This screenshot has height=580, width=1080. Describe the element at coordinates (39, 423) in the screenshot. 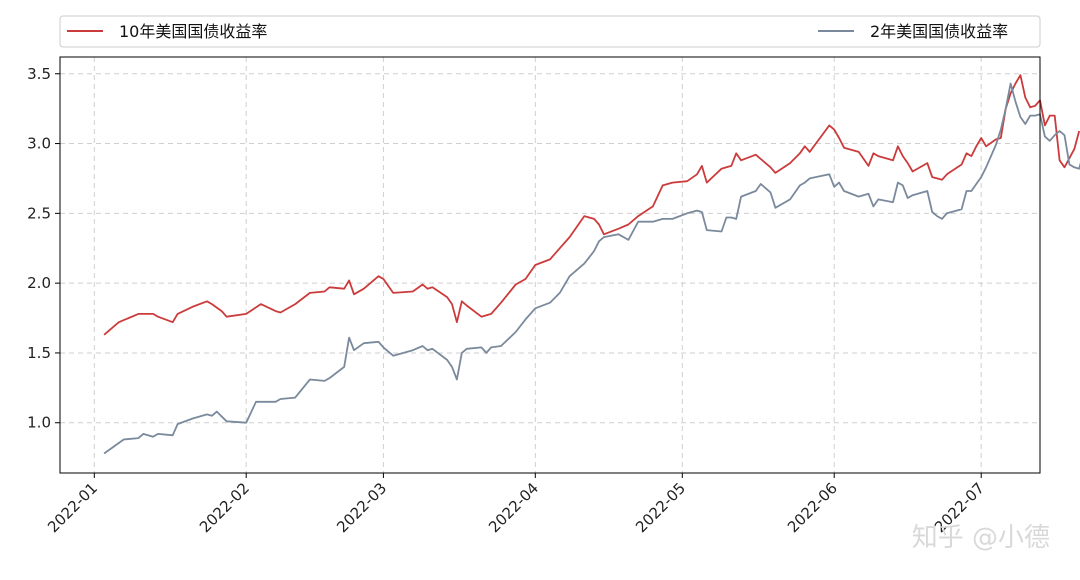

I see `y-tick-label: 1.0` at that location.